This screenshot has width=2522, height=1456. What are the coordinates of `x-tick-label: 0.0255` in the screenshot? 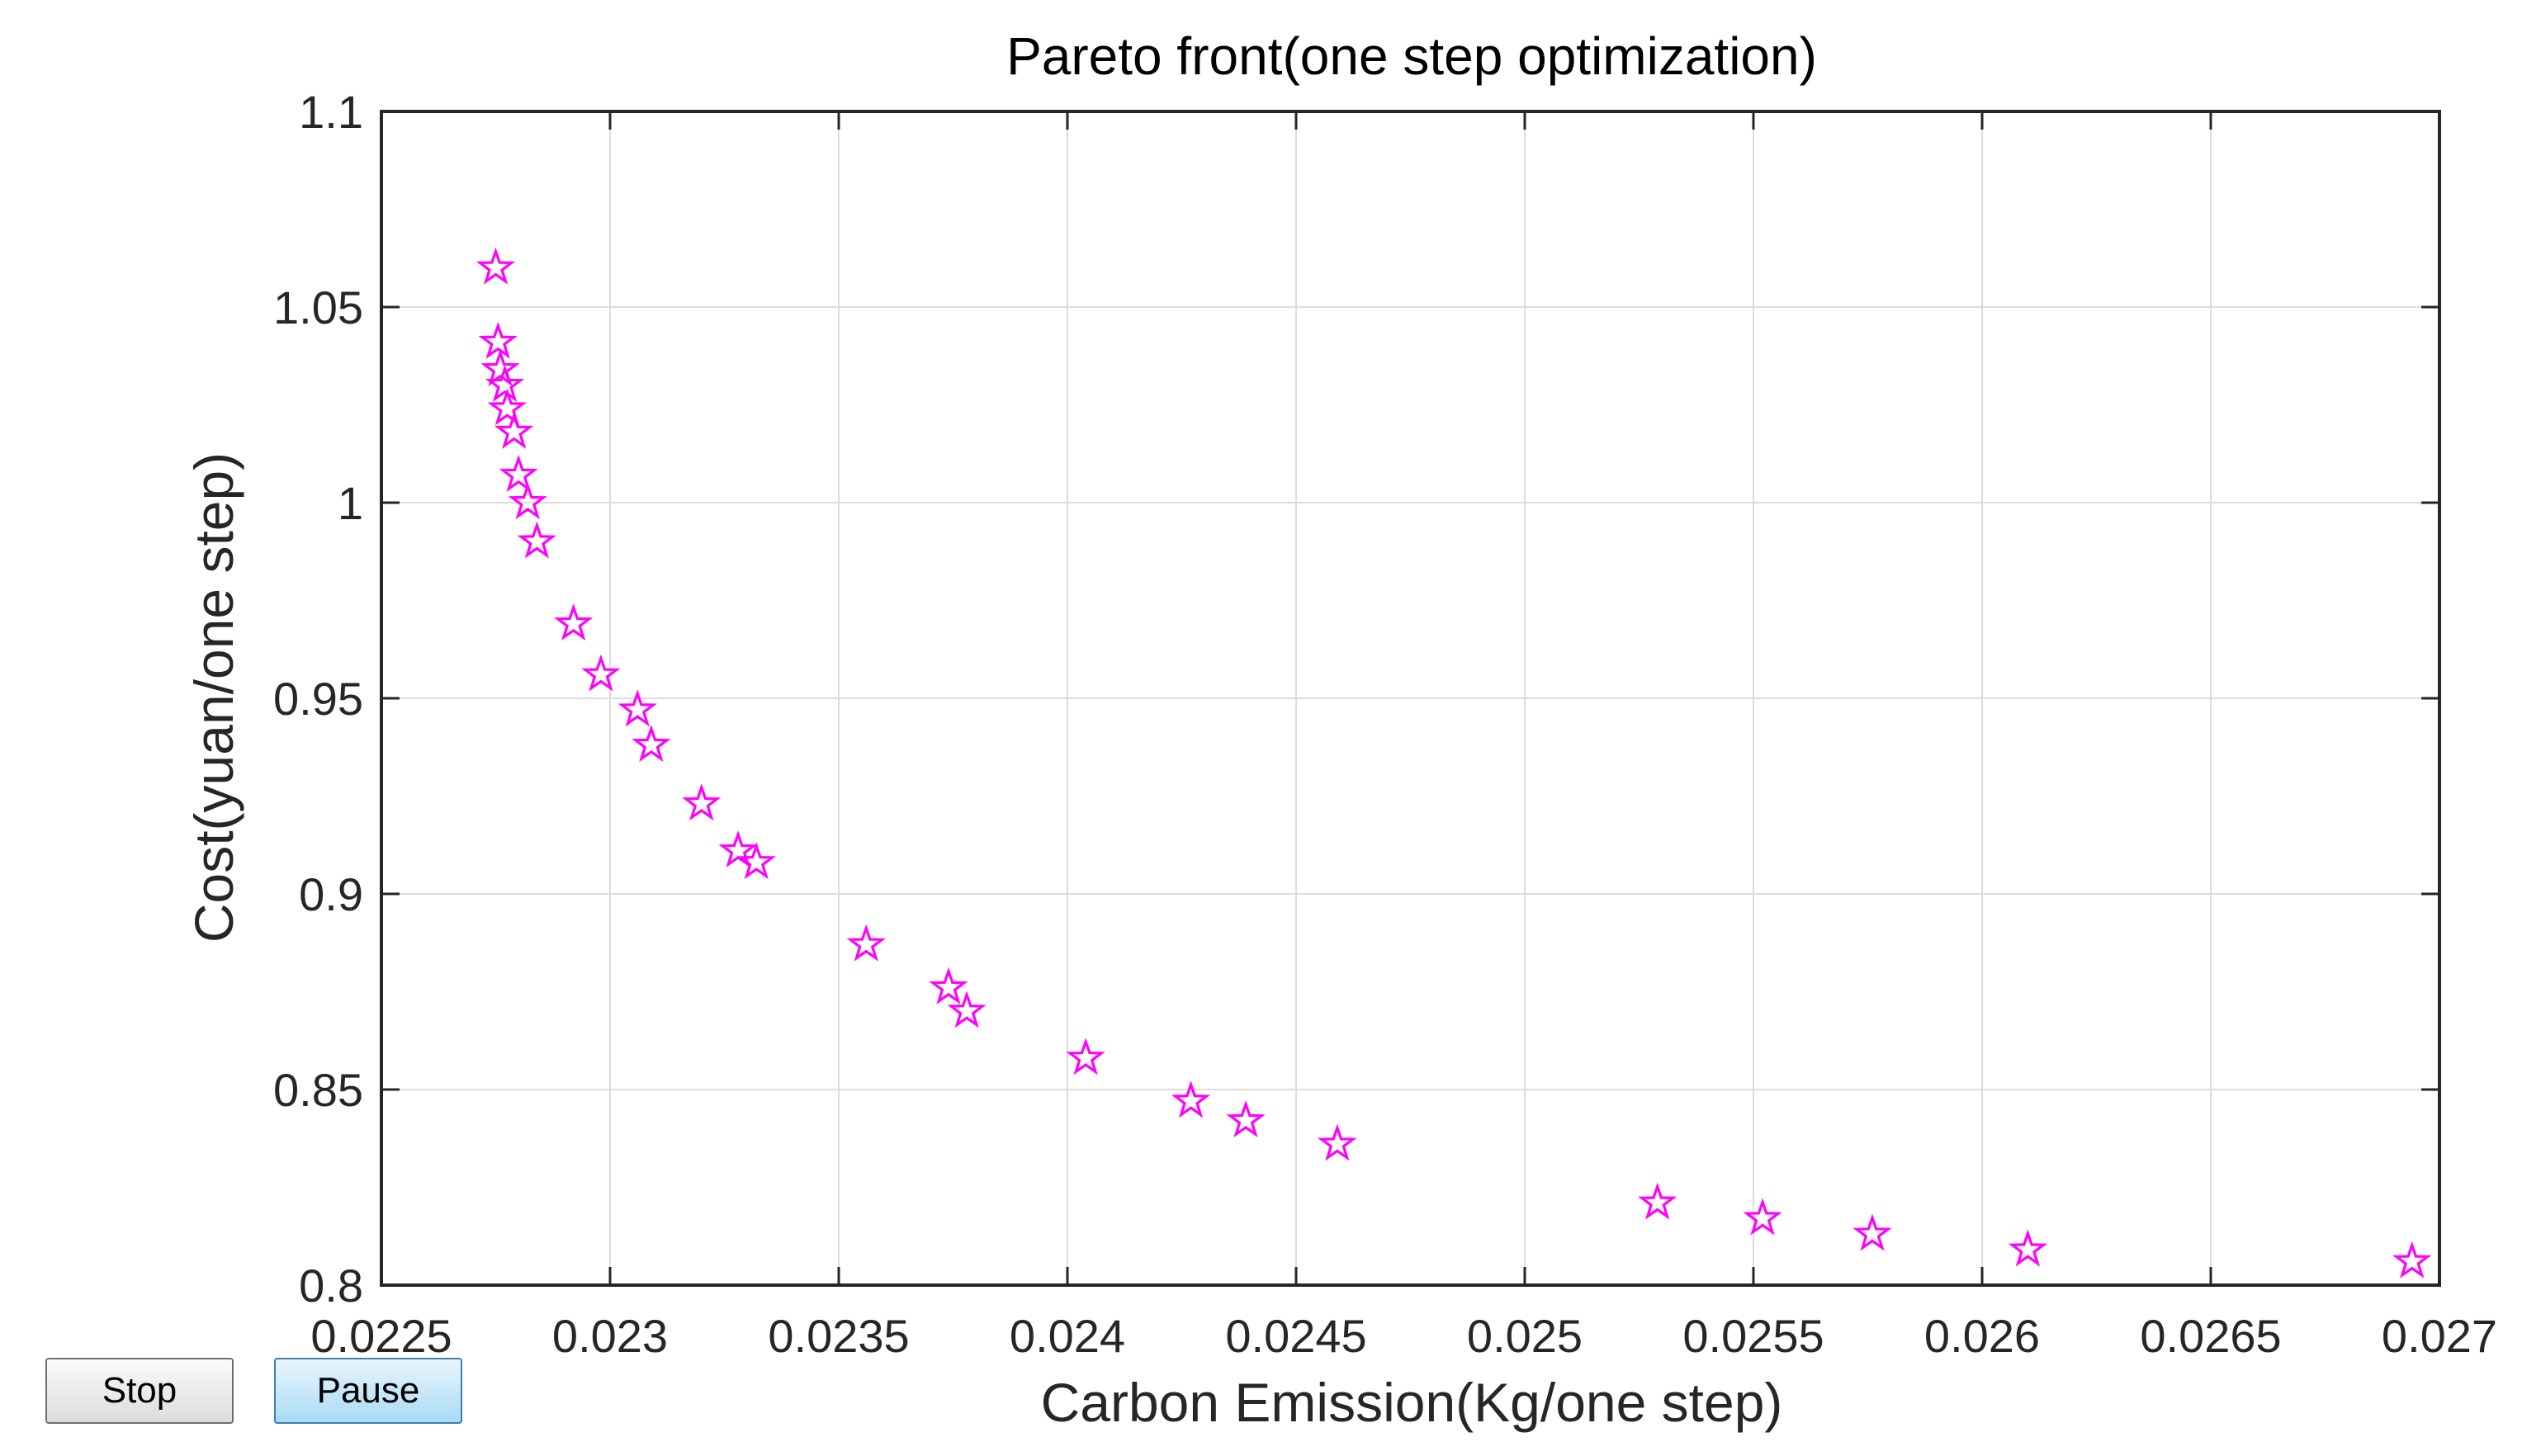 It's located at (1753, 1336).